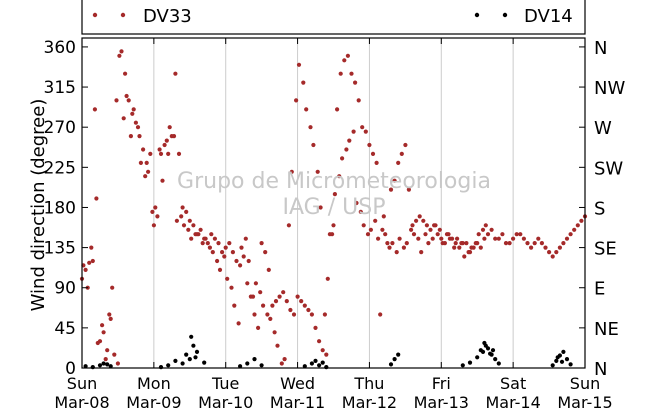  I want to click on x-tick-label-date: Mar-09, so click(153, 401).